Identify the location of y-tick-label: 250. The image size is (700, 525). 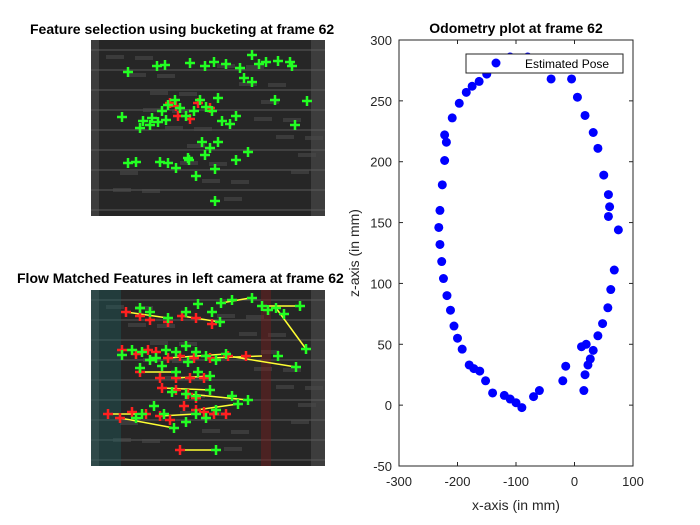
(381, 101).